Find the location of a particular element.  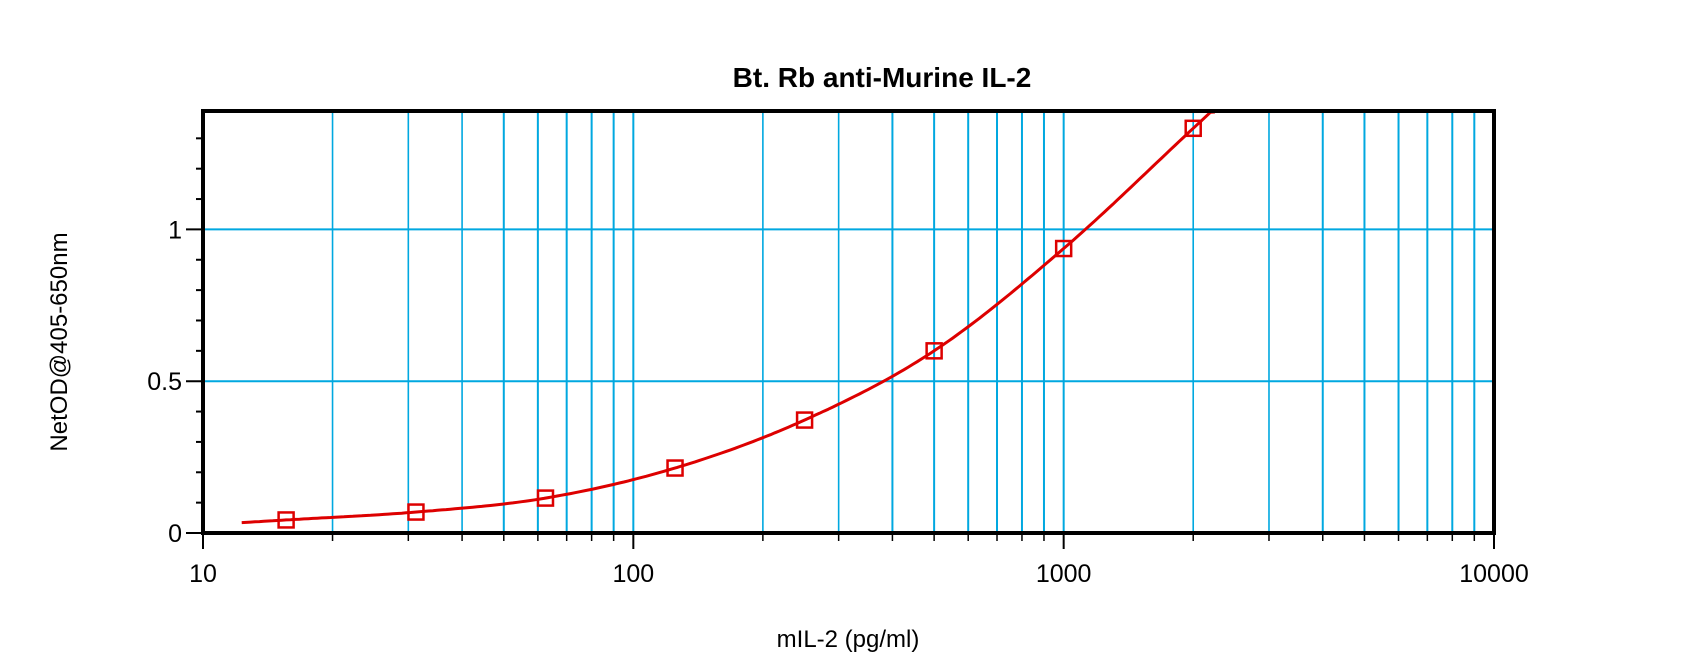

x-axis-label: mIL-2 (pg/ml) is located at coordinates (848, 639).